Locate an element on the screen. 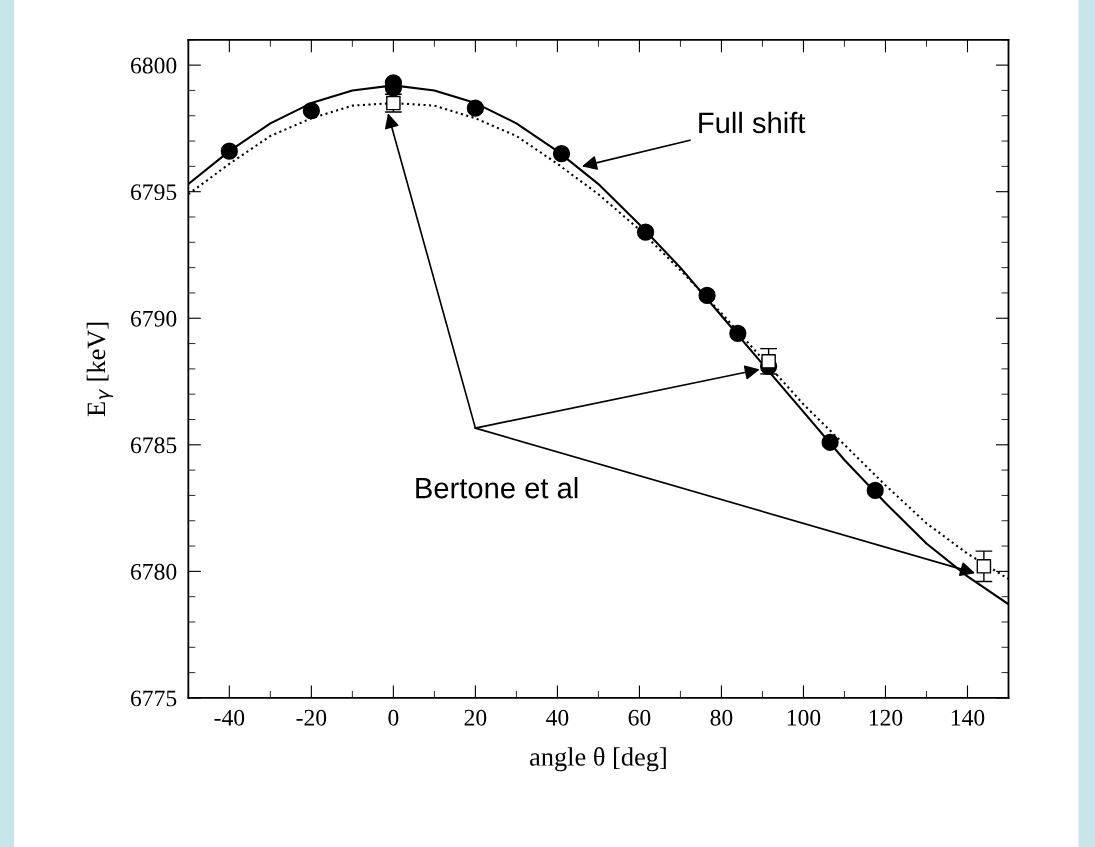  x-tick-label: 60 is located at coordinates (639, 717).